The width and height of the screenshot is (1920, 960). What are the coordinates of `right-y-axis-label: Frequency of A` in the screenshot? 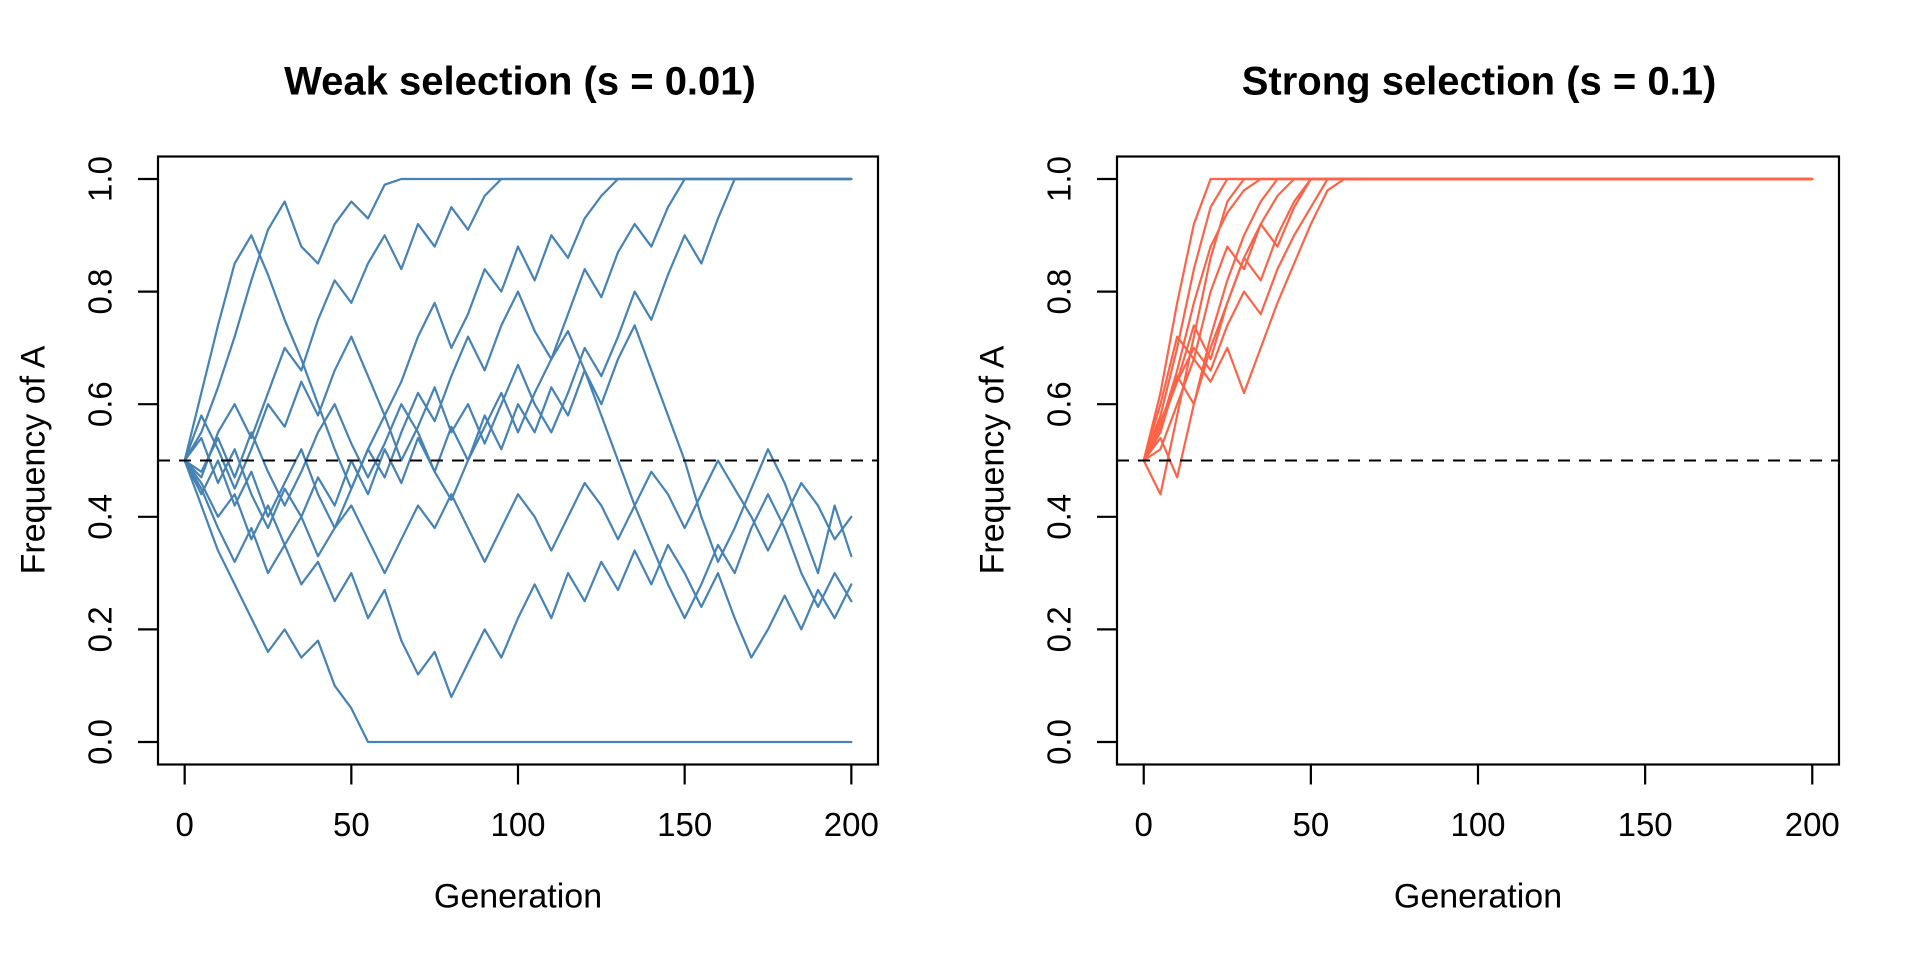 It's located at (992, 460).